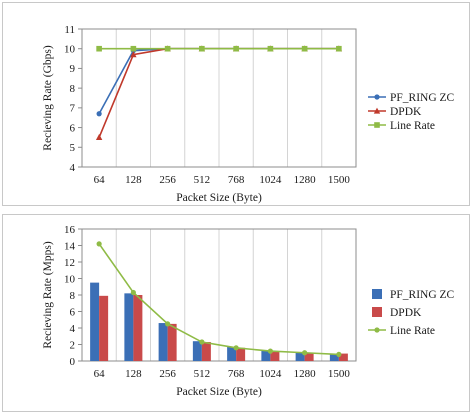  What do you see at coordinates (73, 362) in the screenshot?
I see `y-tick-label: 0` at bounding box center [73, 362].